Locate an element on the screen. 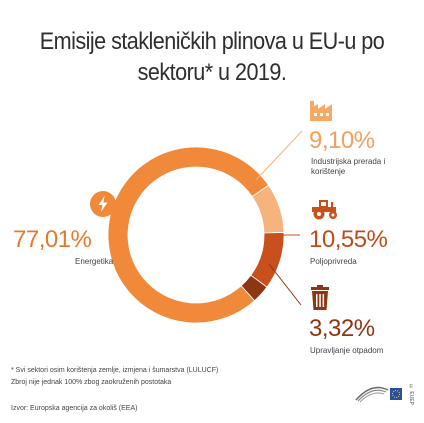 Image resolution: width=424 pixels, height=423 pixels. energy-icon-wrap is located at coordinates (103, 206).